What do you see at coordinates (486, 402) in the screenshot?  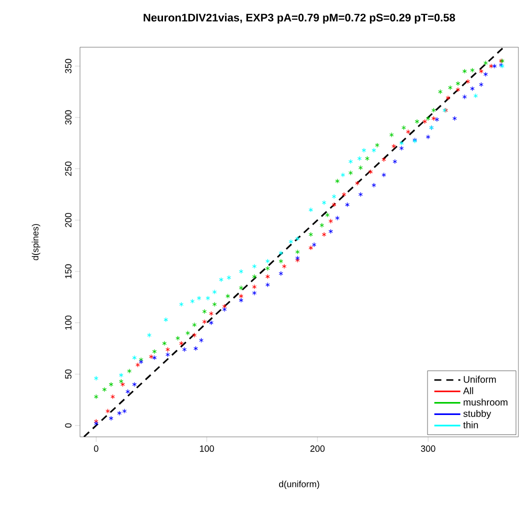 I see `legend-label: mushroom` at bounding box center [486, 402].